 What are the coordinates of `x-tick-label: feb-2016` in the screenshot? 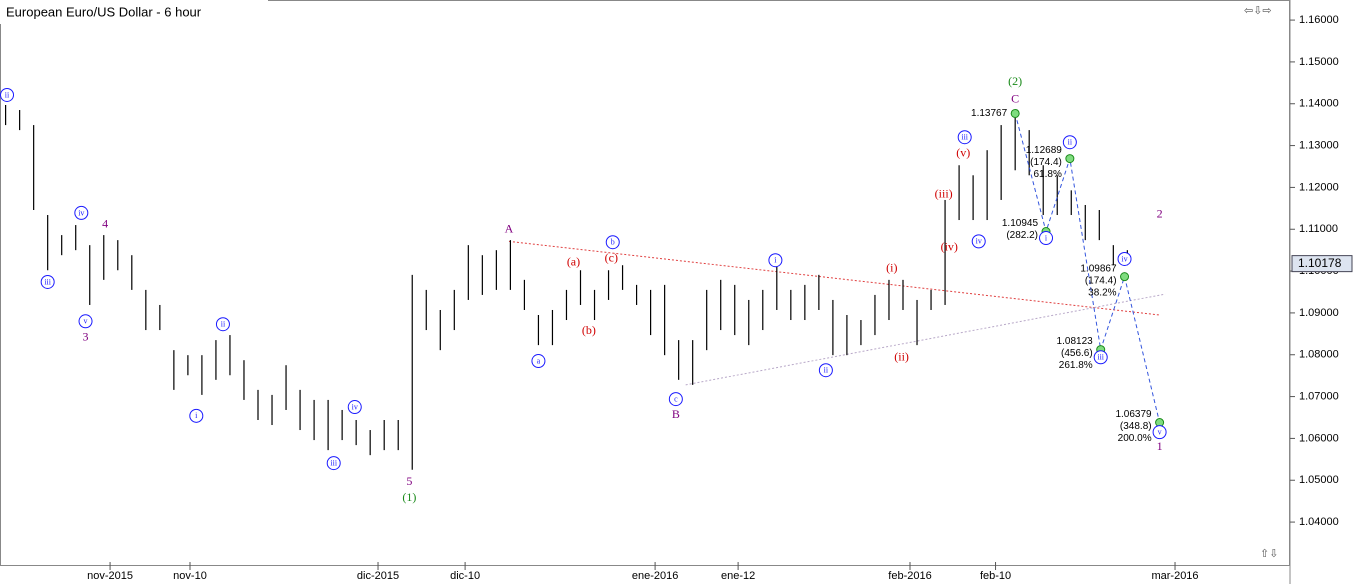 It's located at (909, 576).